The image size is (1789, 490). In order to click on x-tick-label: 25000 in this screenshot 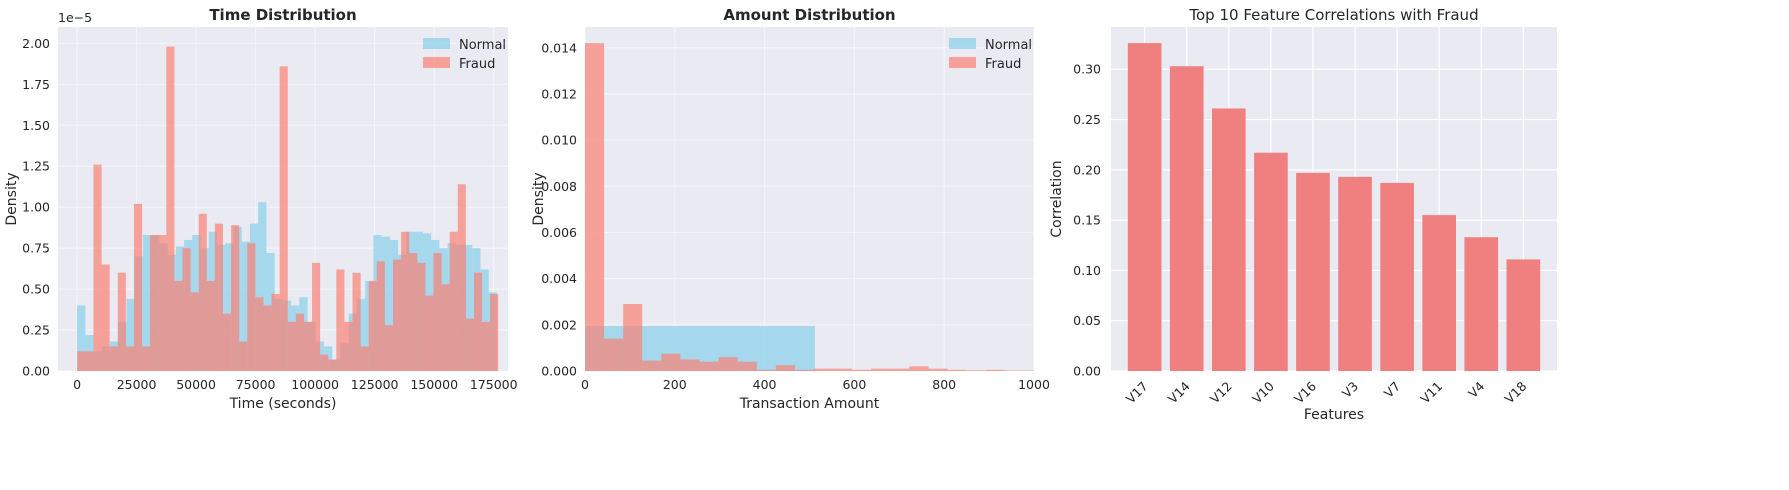, I will do `click(137, 384)`.